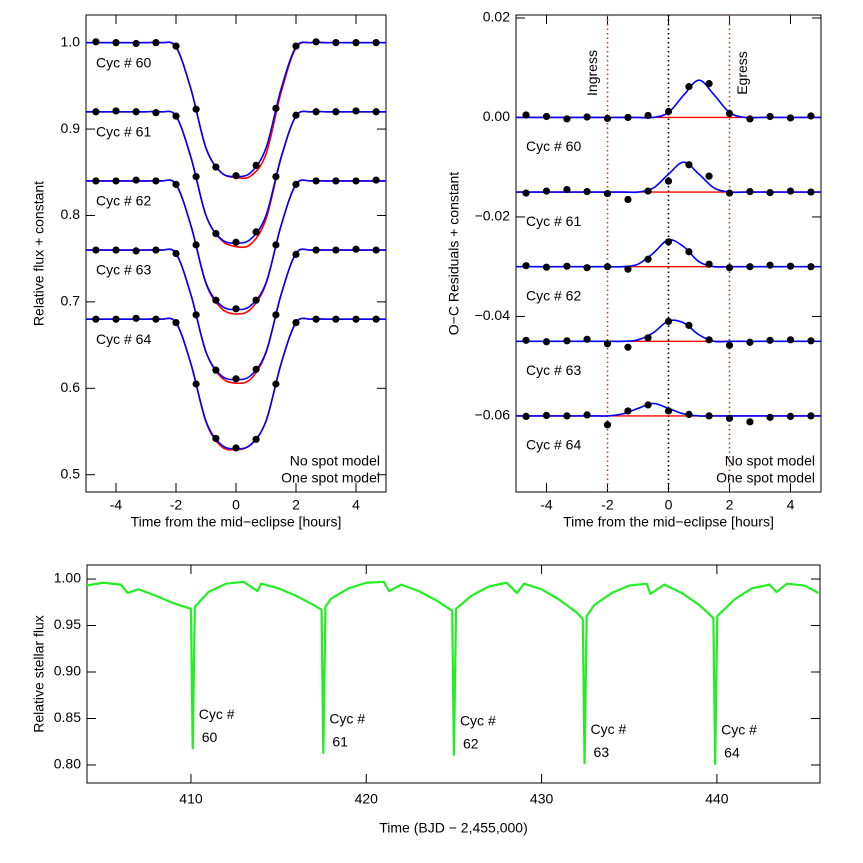 This screenshot has height=863, width=863. What do you see at coordinates (236, 505) in the screenshot?
I see `x-tick-label: 0` at bounding box center [236, 505].